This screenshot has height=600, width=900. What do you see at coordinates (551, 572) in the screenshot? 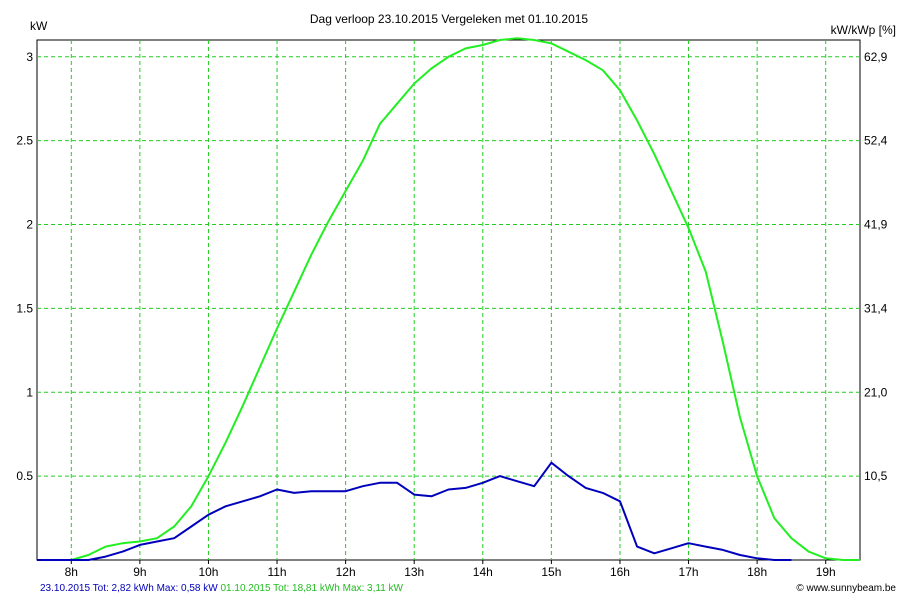
I see `x-tick-label: 15h` at bounding box center [551, 572].